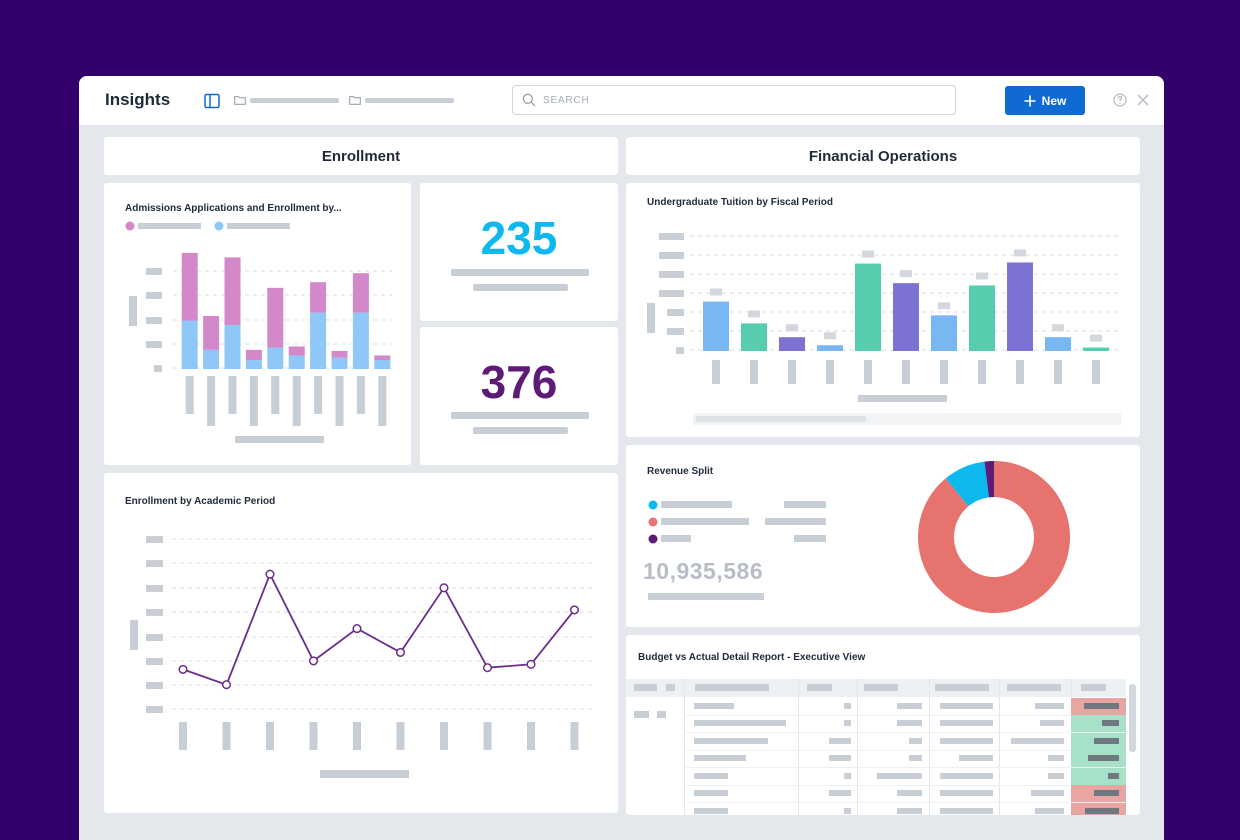 This screenshot has width=1240, height=840. What do you see at coordinates (661, 714) in the screenshot?
I see `row-group-toggle` at bounding box center [661, 714].